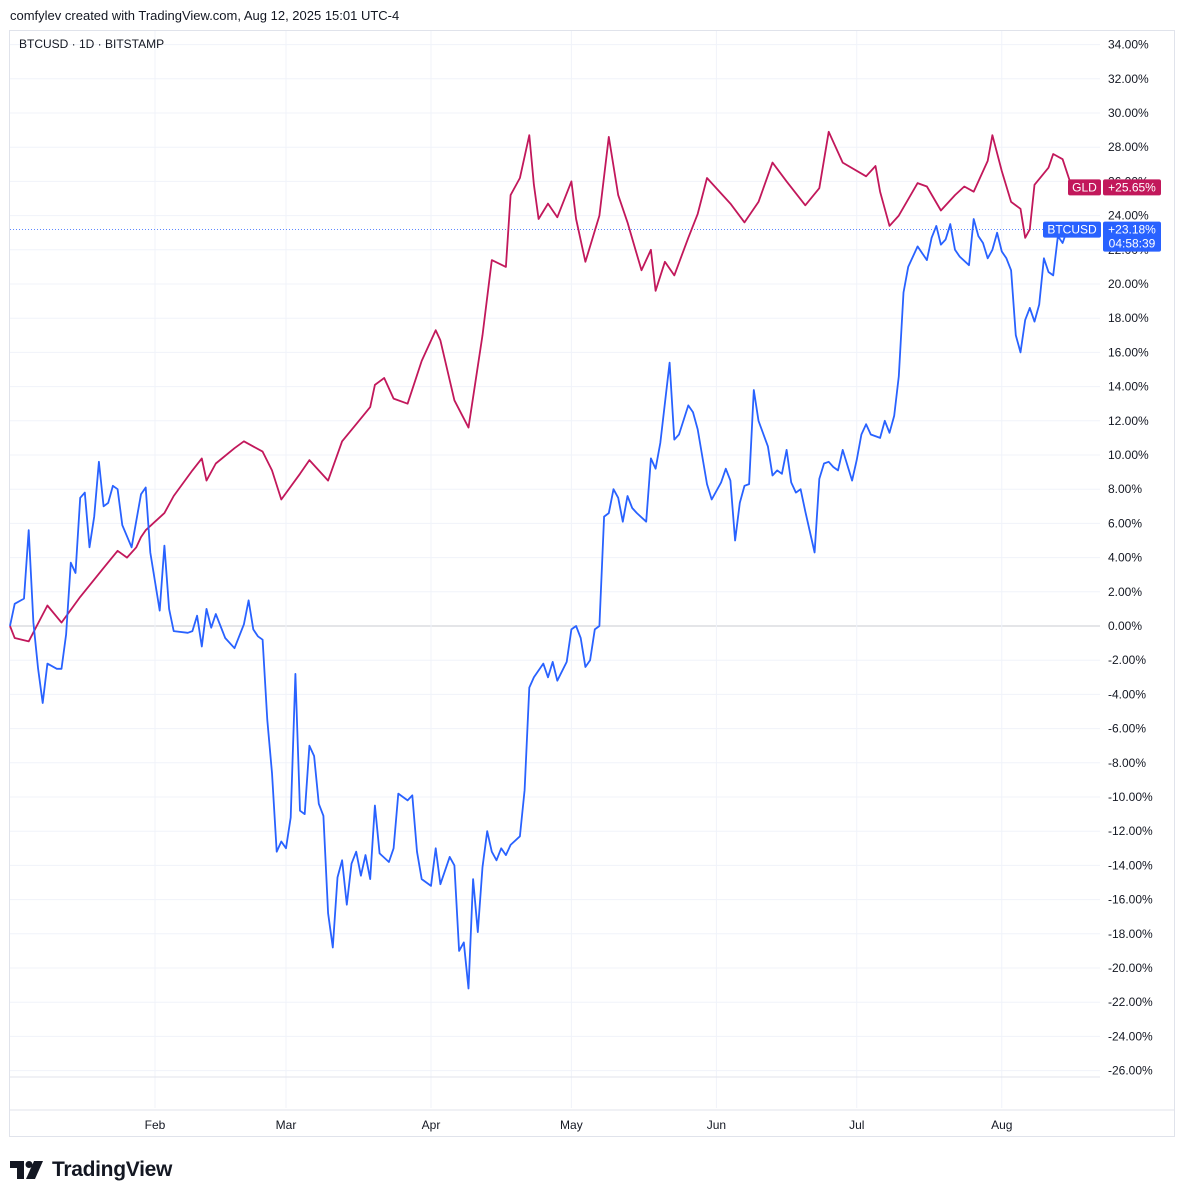  I want to click on y-tick-label: 28.00%, so click(1128, 147).